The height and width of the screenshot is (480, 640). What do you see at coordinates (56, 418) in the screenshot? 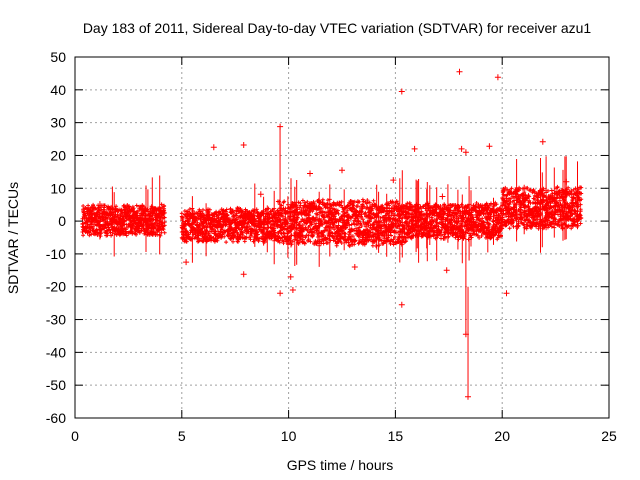
I see `y-tick-label: -60` at bounding box center [56, 418].